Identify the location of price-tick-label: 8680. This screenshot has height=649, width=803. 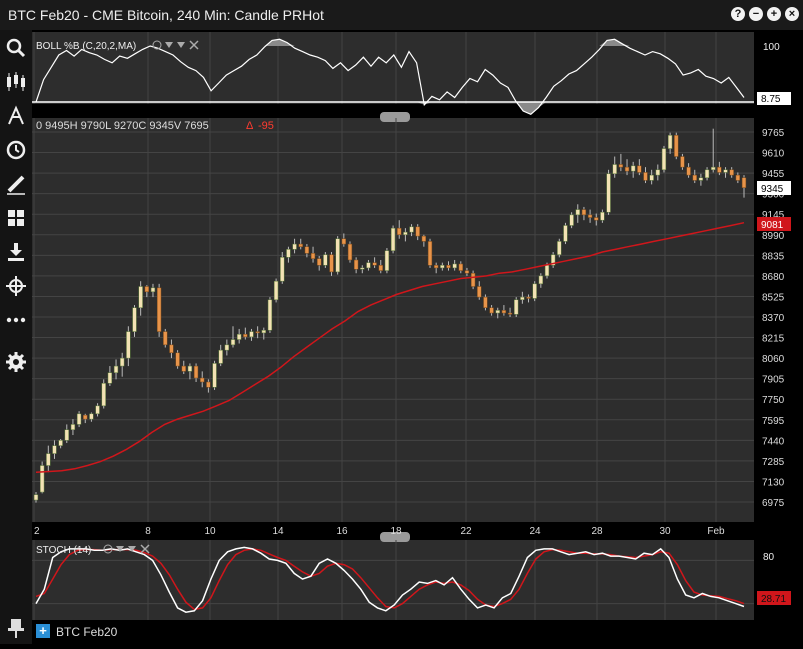
(773, 277).